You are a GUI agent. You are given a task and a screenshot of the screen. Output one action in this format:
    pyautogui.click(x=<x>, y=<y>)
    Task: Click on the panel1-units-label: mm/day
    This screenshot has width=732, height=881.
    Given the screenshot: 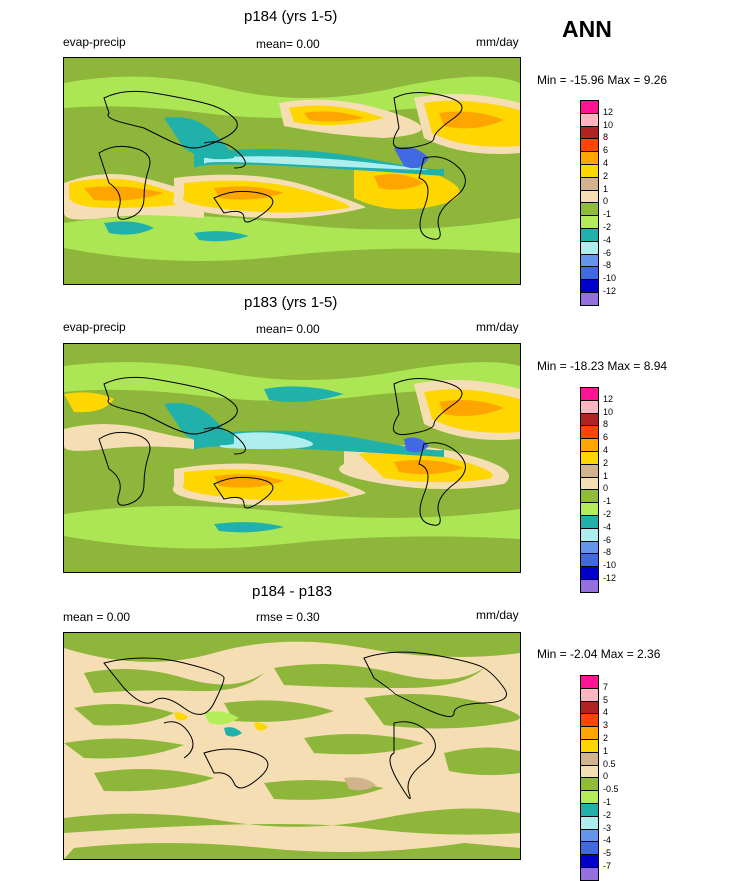 What is the action you would take?
    pyautogui.click(x=497, y=42)
    